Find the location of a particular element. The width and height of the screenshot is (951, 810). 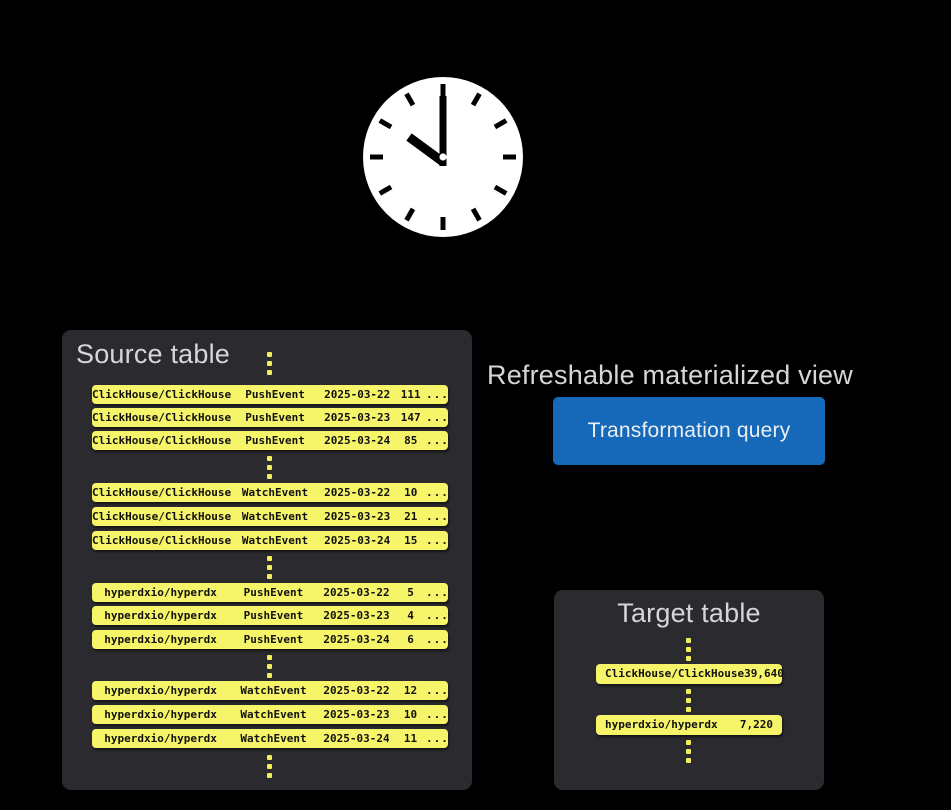

table-row: ClickHouse/ClickHouse 39,640 is located at coordinates (690, 674).